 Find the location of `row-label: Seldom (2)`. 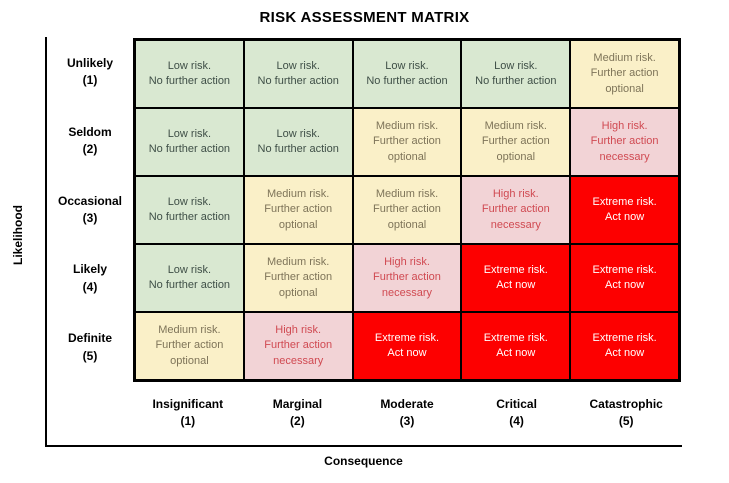

row-label: Seldom (2) is located at coordinates (90, 140).